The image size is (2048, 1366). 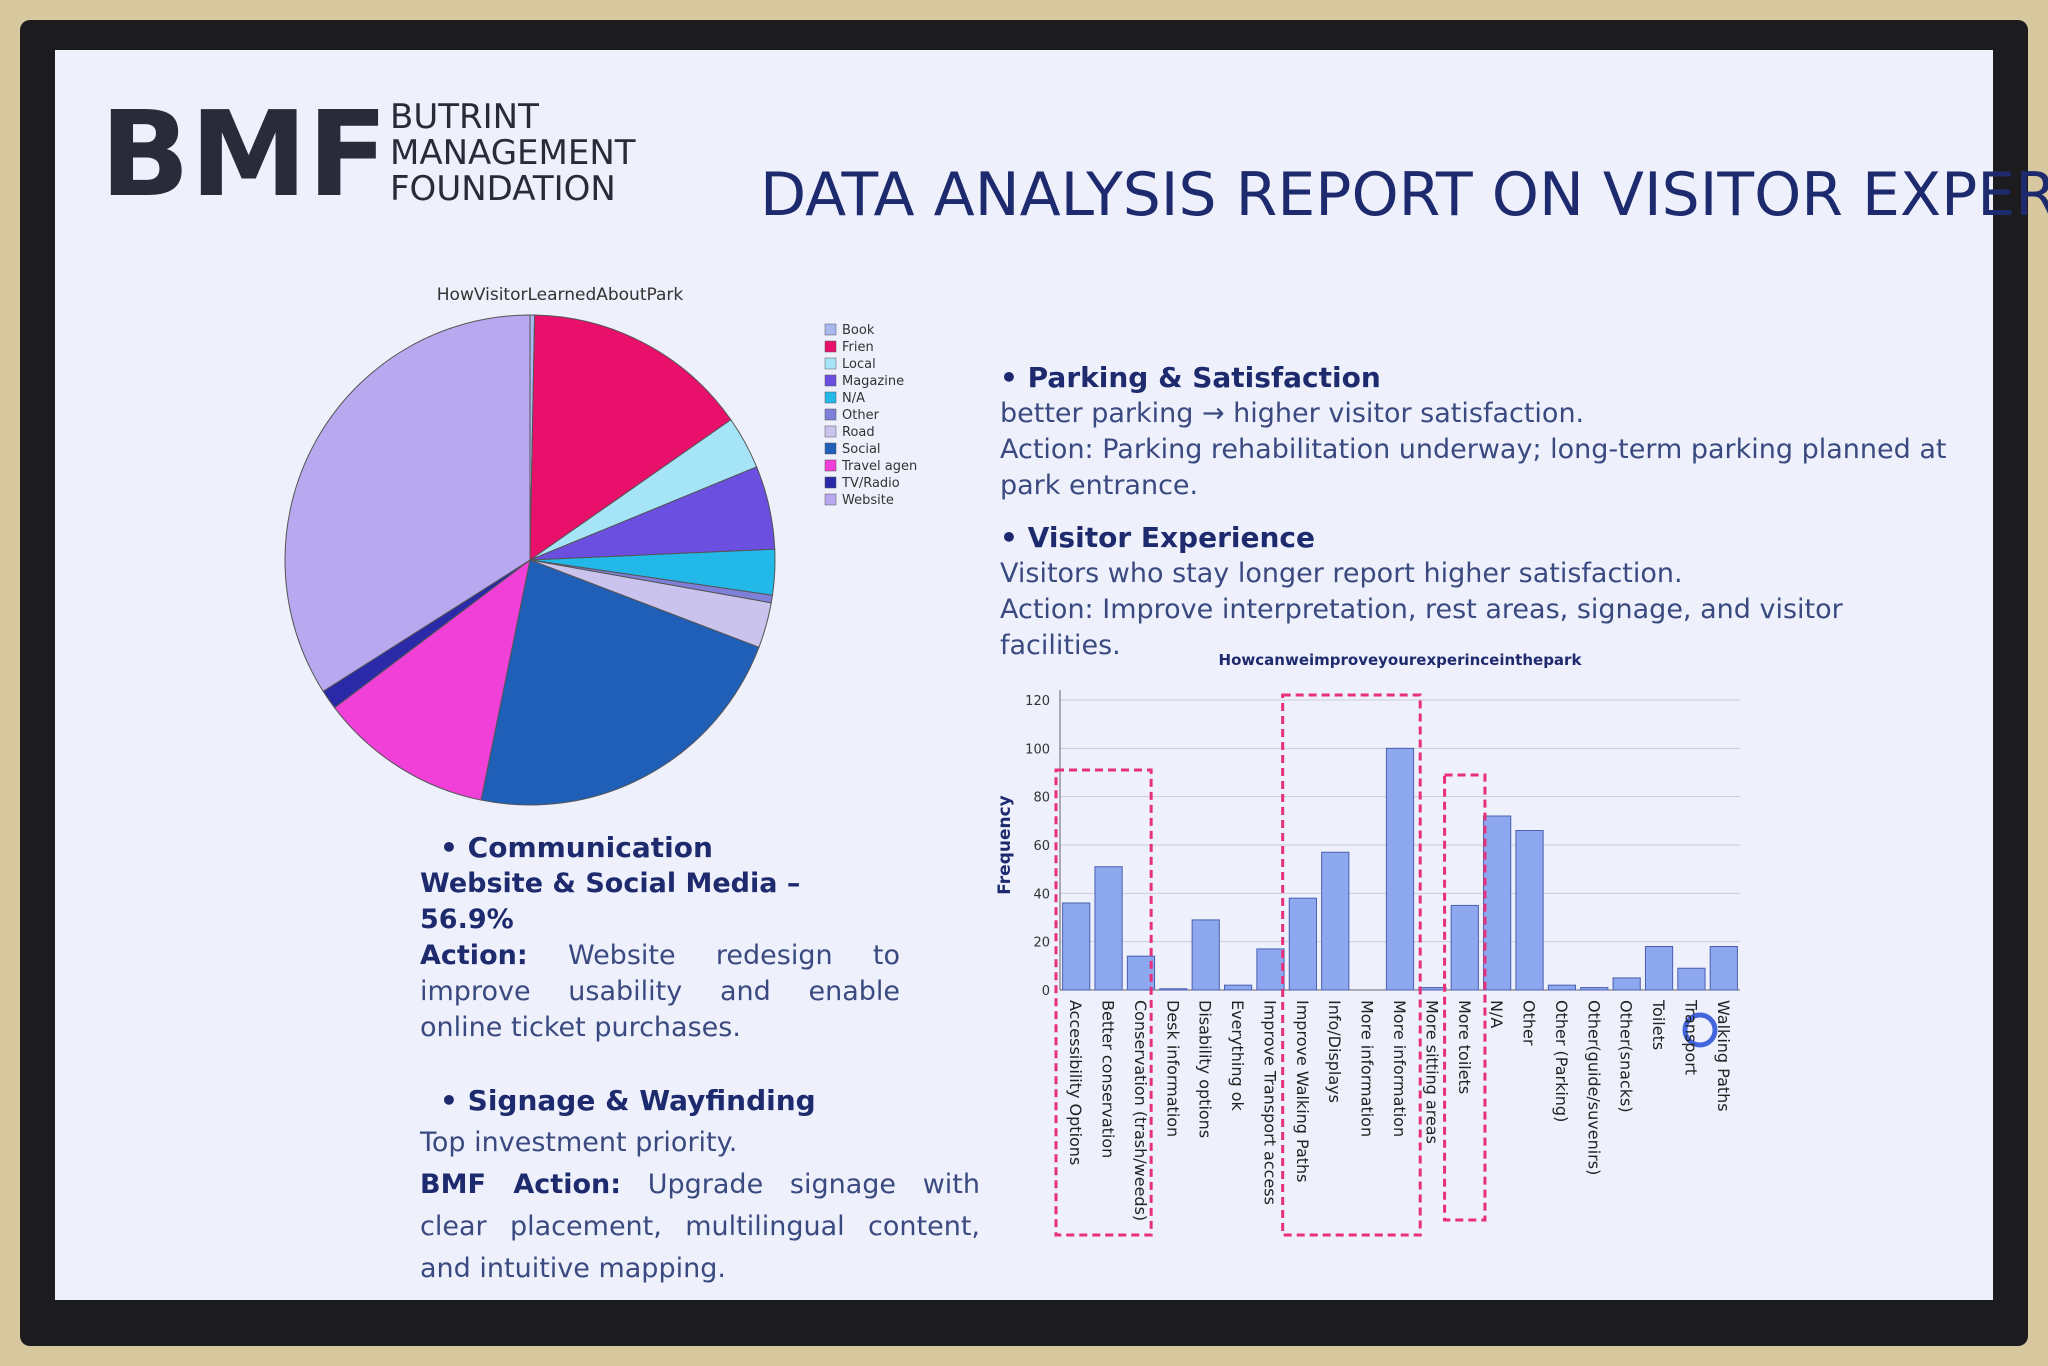 What do you see at coordinates (858, 432) in the screenshot?
I see `legend-label: Road` at bounding box center [858, 432].